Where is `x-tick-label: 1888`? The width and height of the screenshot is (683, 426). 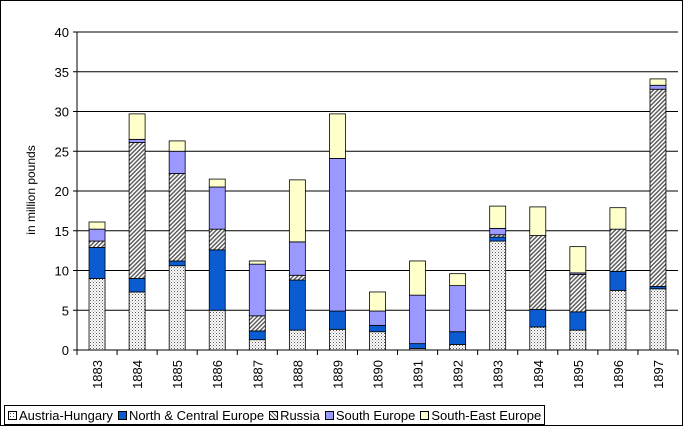
x-tick-label: 1888 is located at coordinates (297, 374).